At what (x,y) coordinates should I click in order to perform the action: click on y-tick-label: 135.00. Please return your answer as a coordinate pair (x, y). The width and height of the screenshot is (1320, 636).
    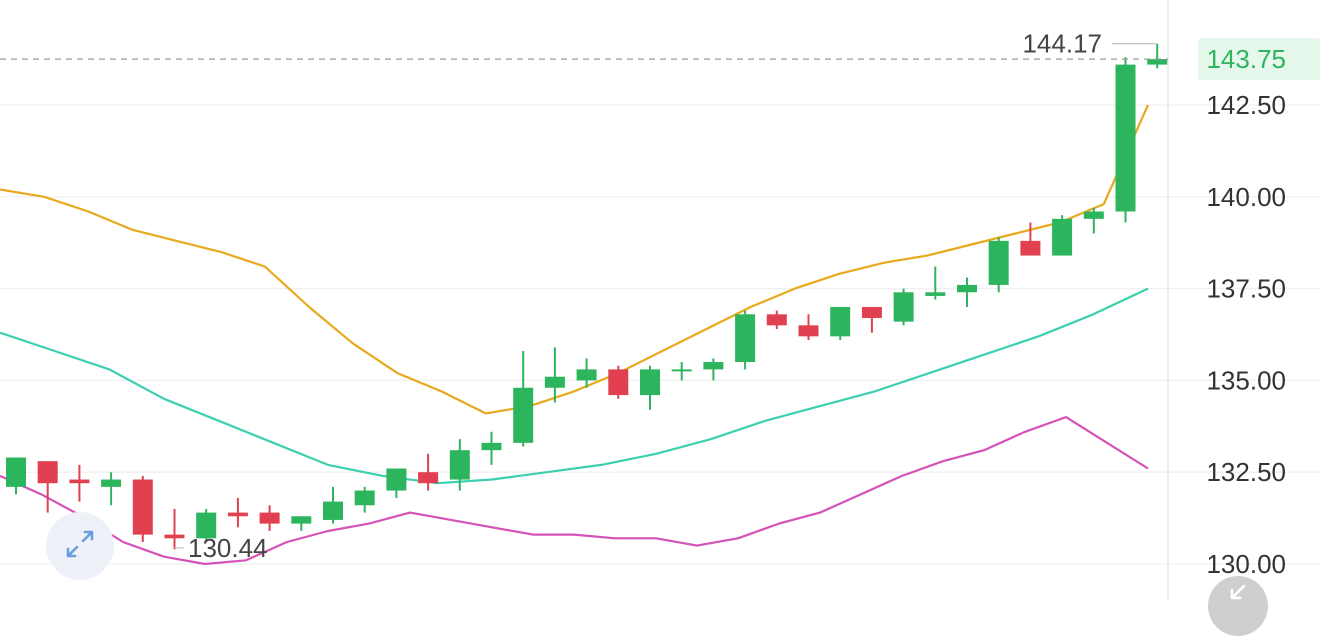
    Looking at the image, I should click on (1246, 380).